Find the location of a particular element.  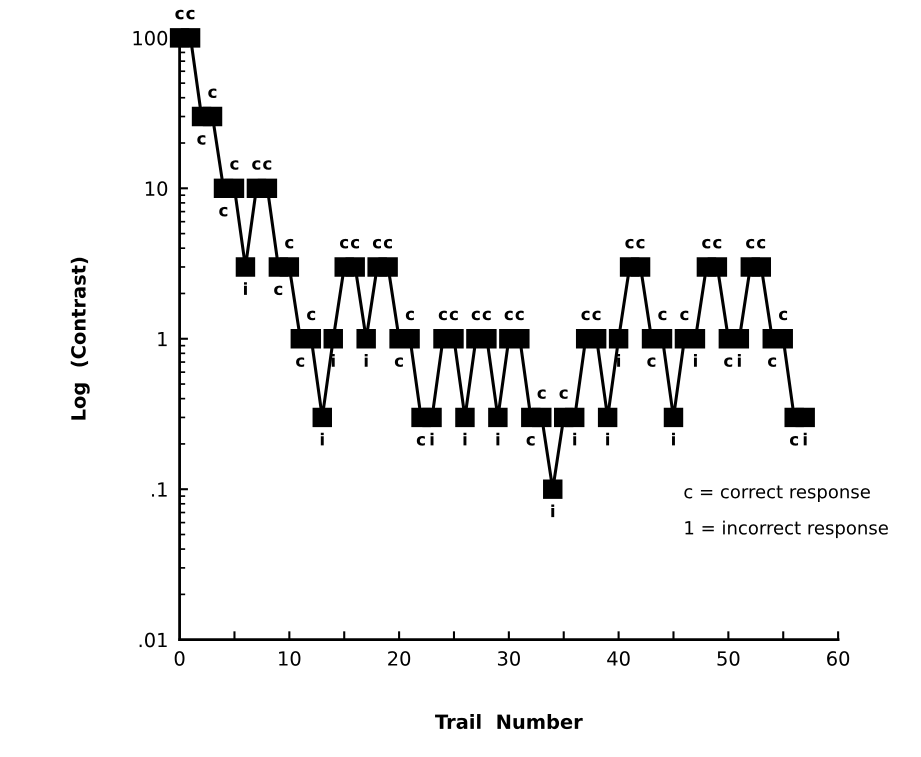

x-tick-label: 60 is located at coordinates (838, 658).